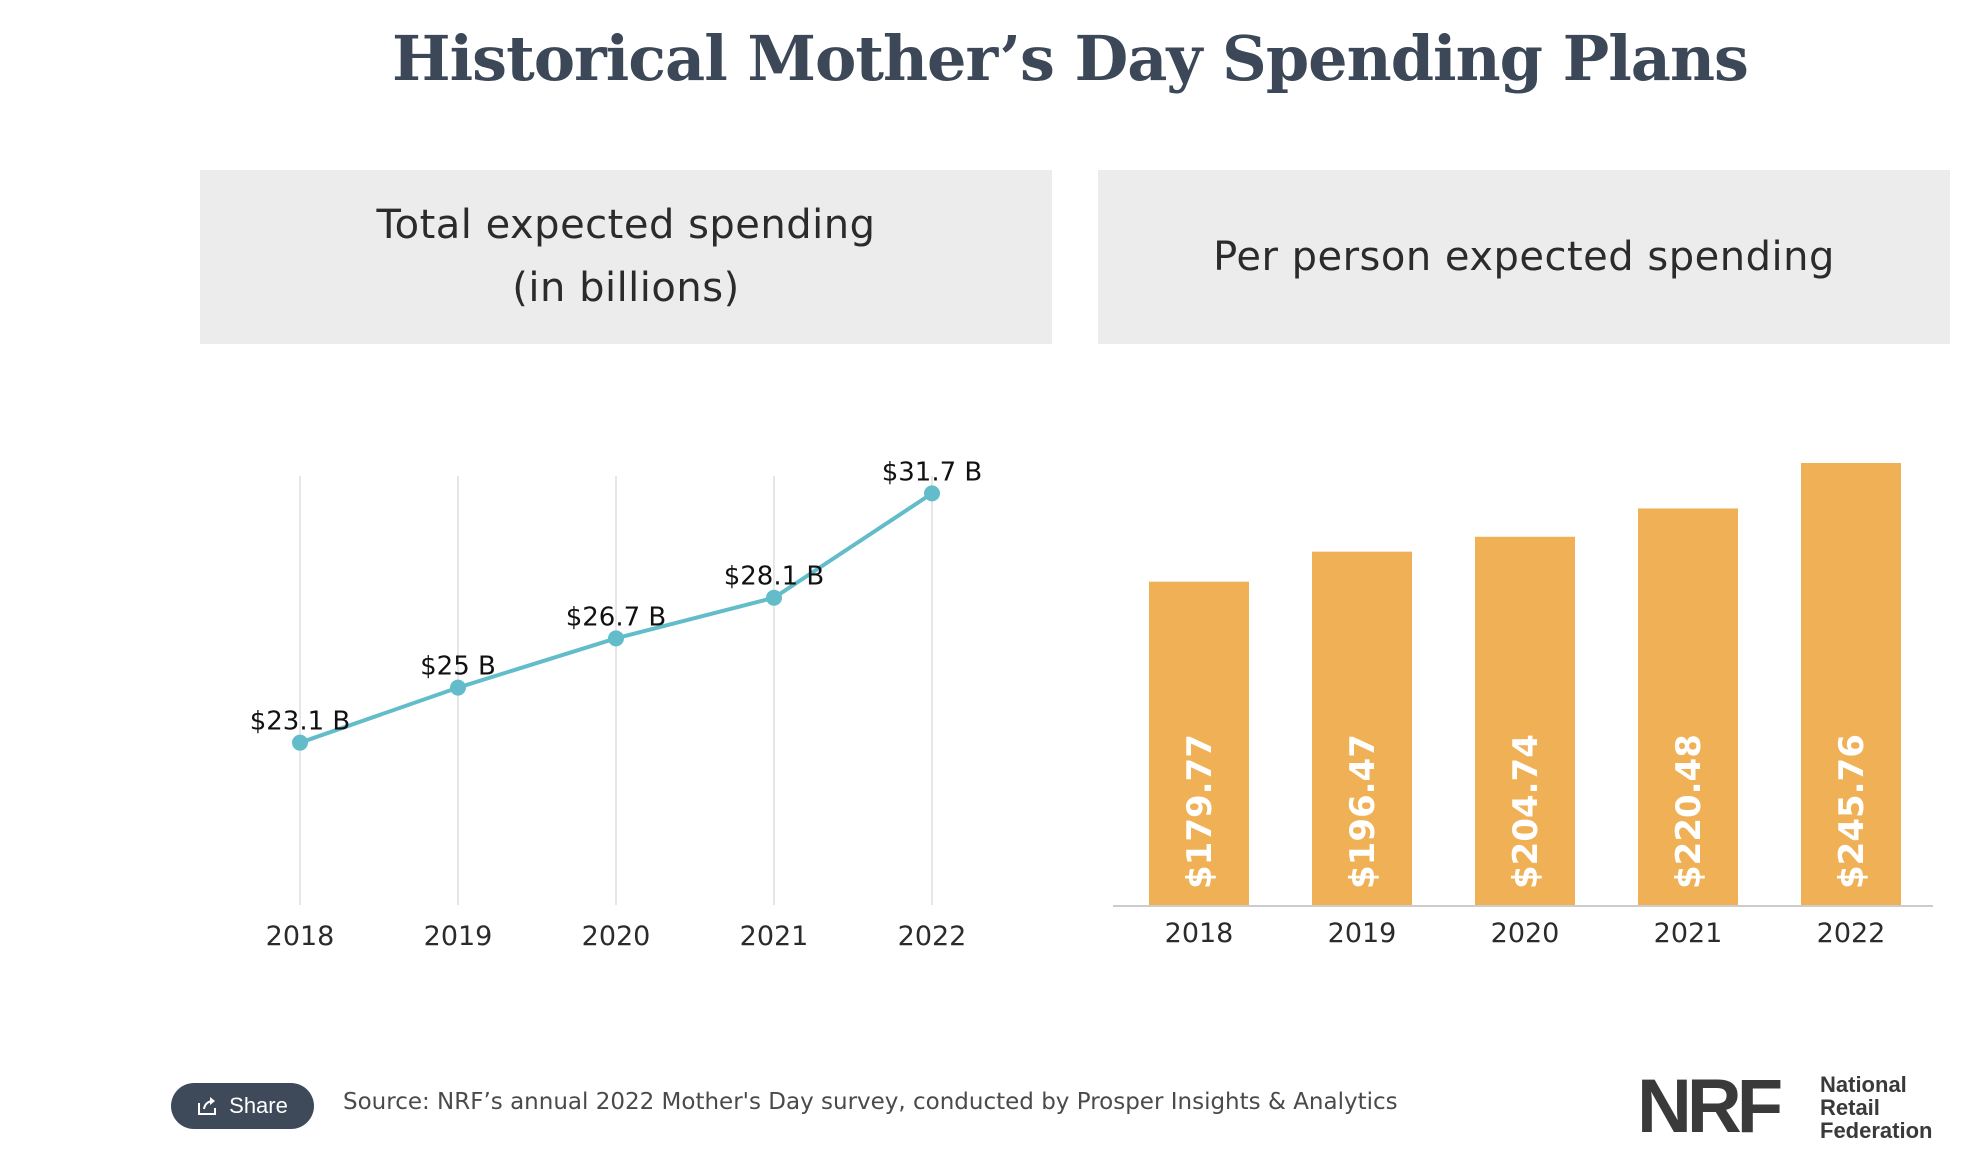  I want to click on bar-value-label: $196.47, so click(1363, 811).